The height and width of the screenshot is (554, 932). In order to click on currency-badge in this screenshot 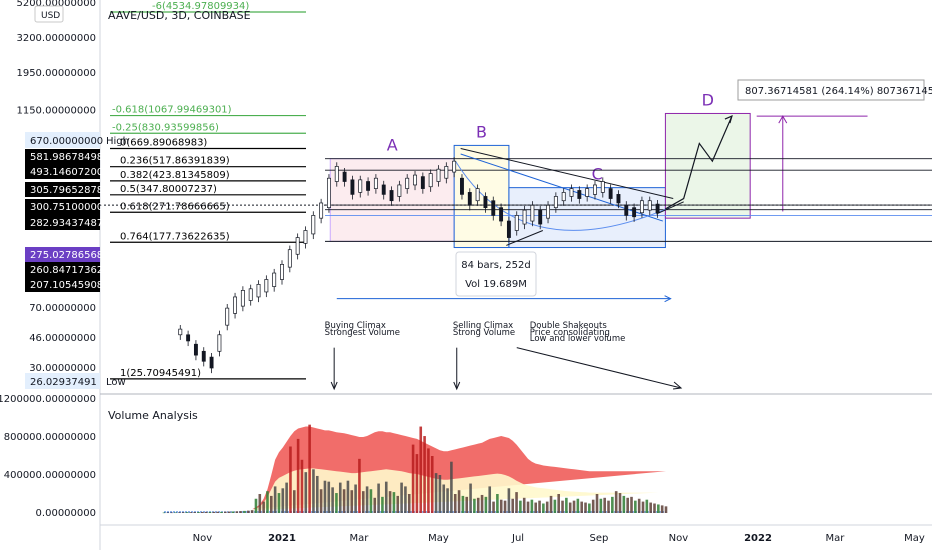, I will do `click(49, 14)`.